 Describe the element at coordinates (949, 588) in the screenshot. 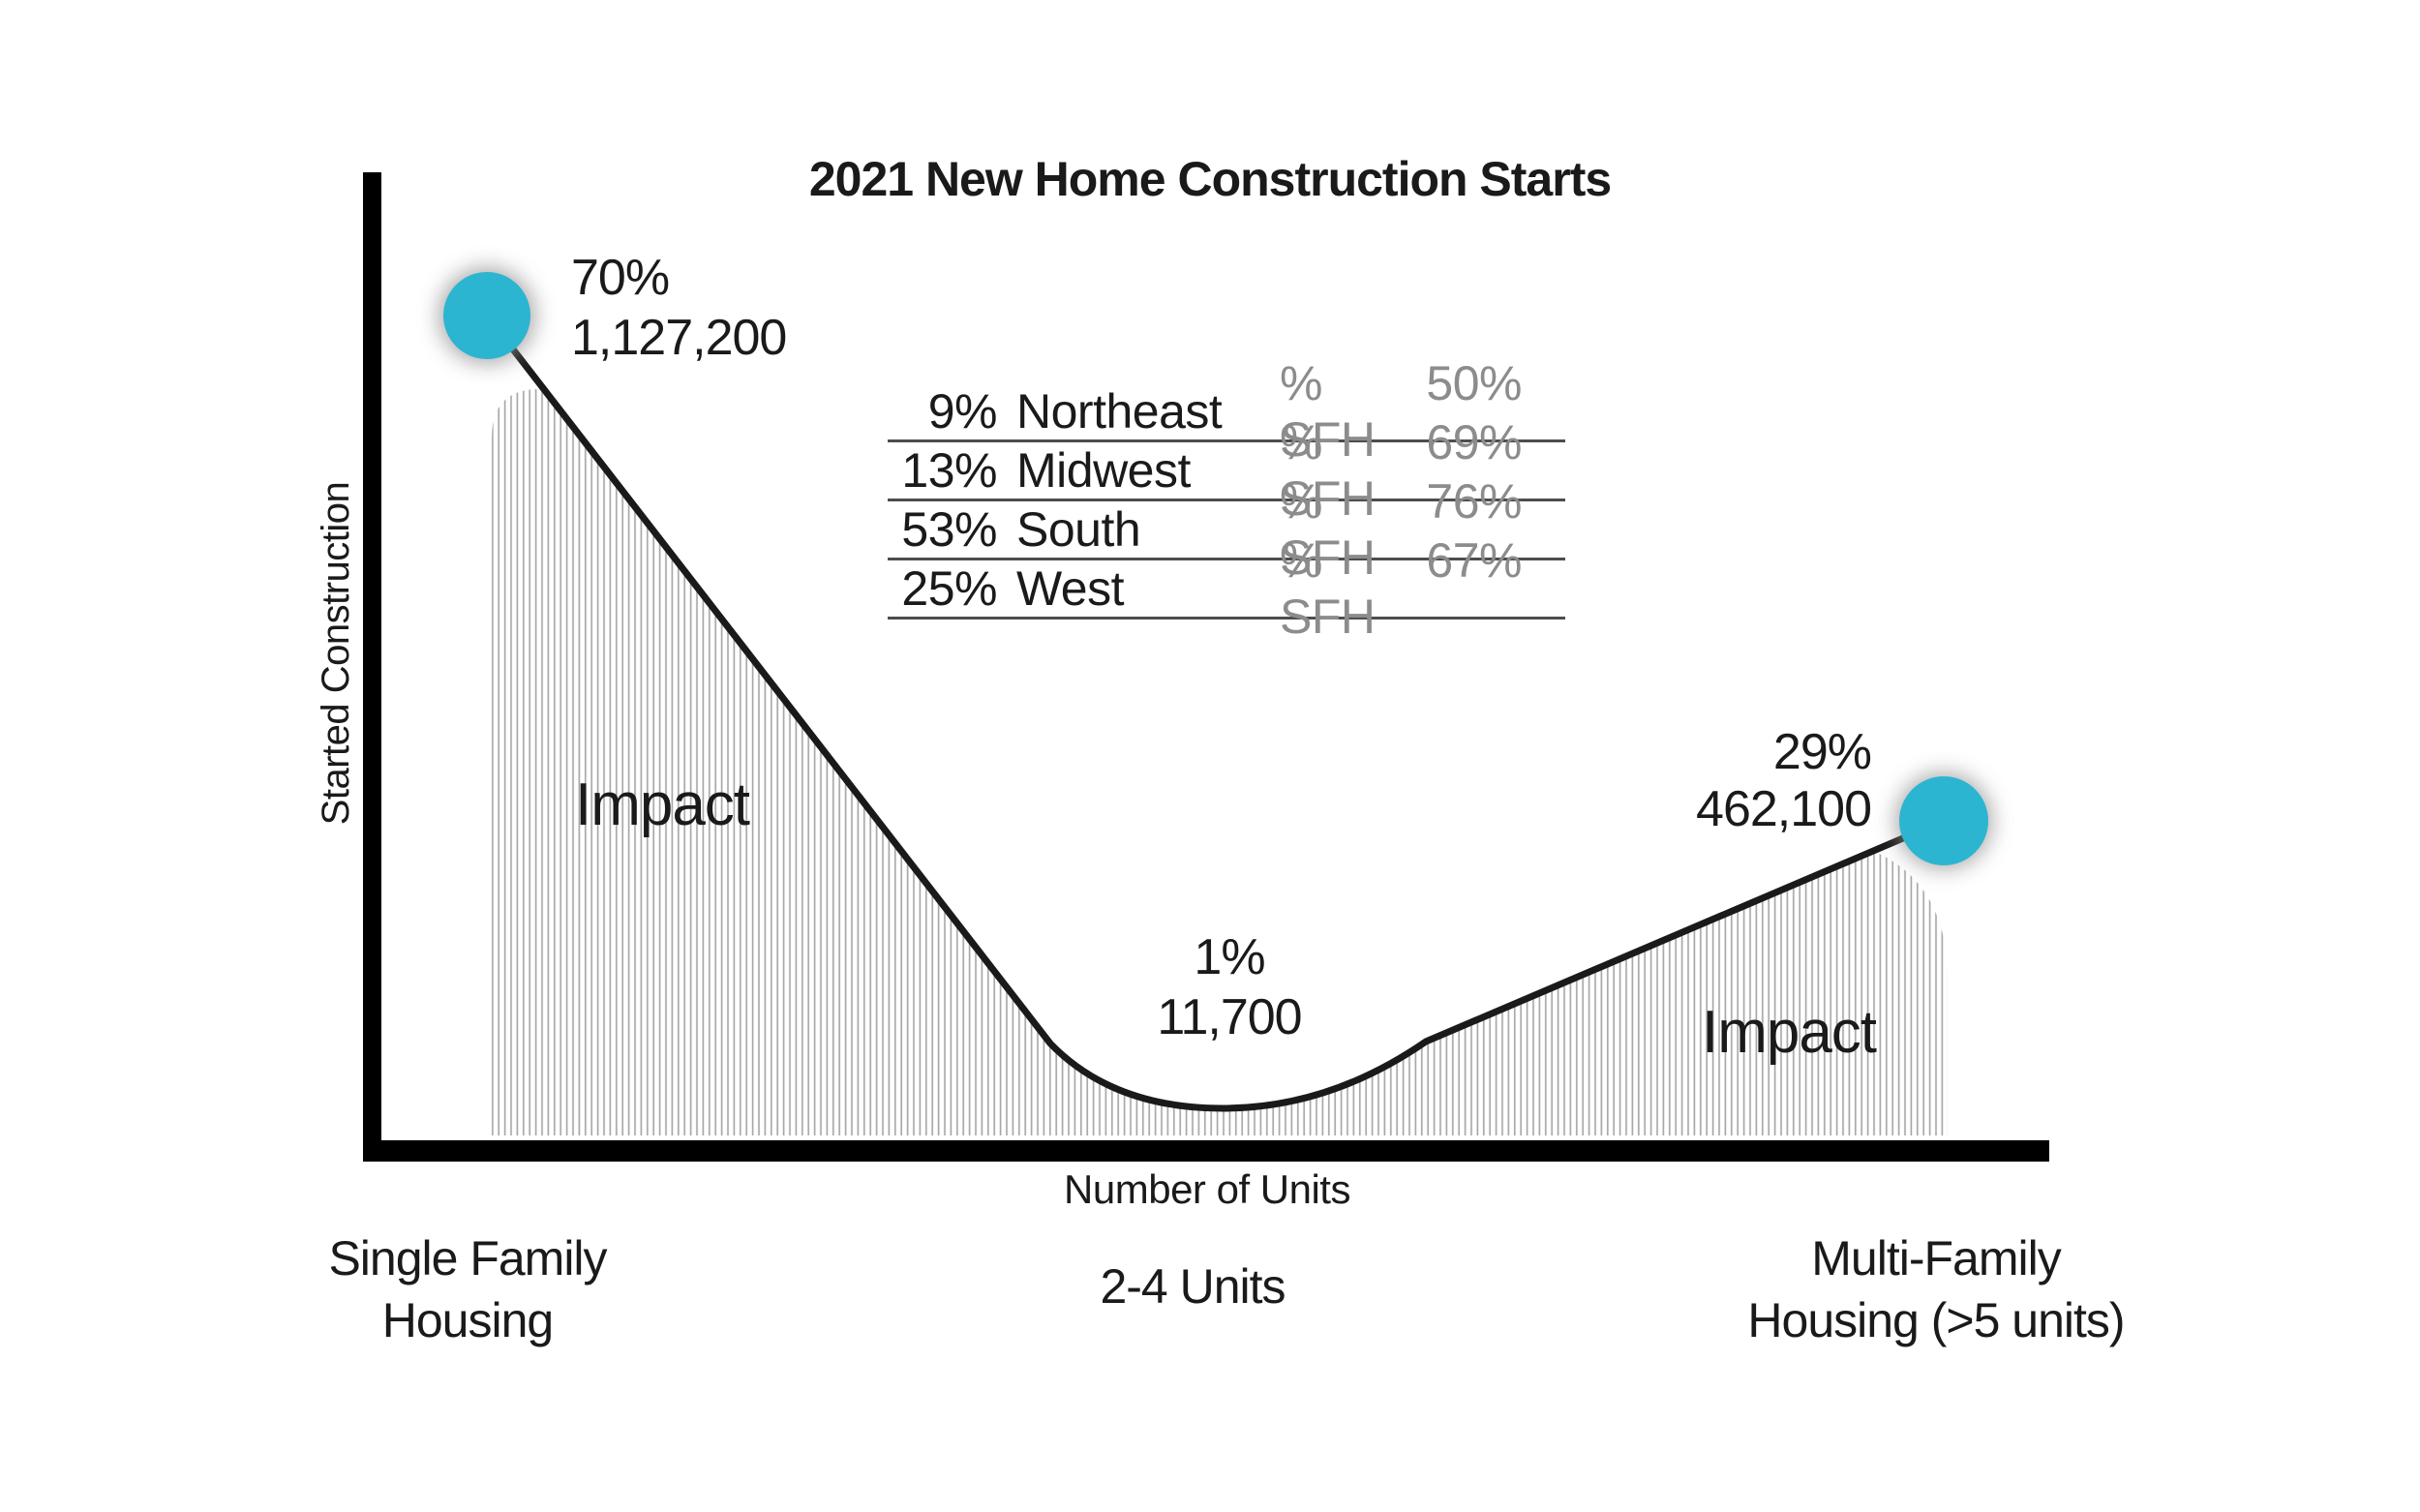

I see `region-share: 25%` at that location.